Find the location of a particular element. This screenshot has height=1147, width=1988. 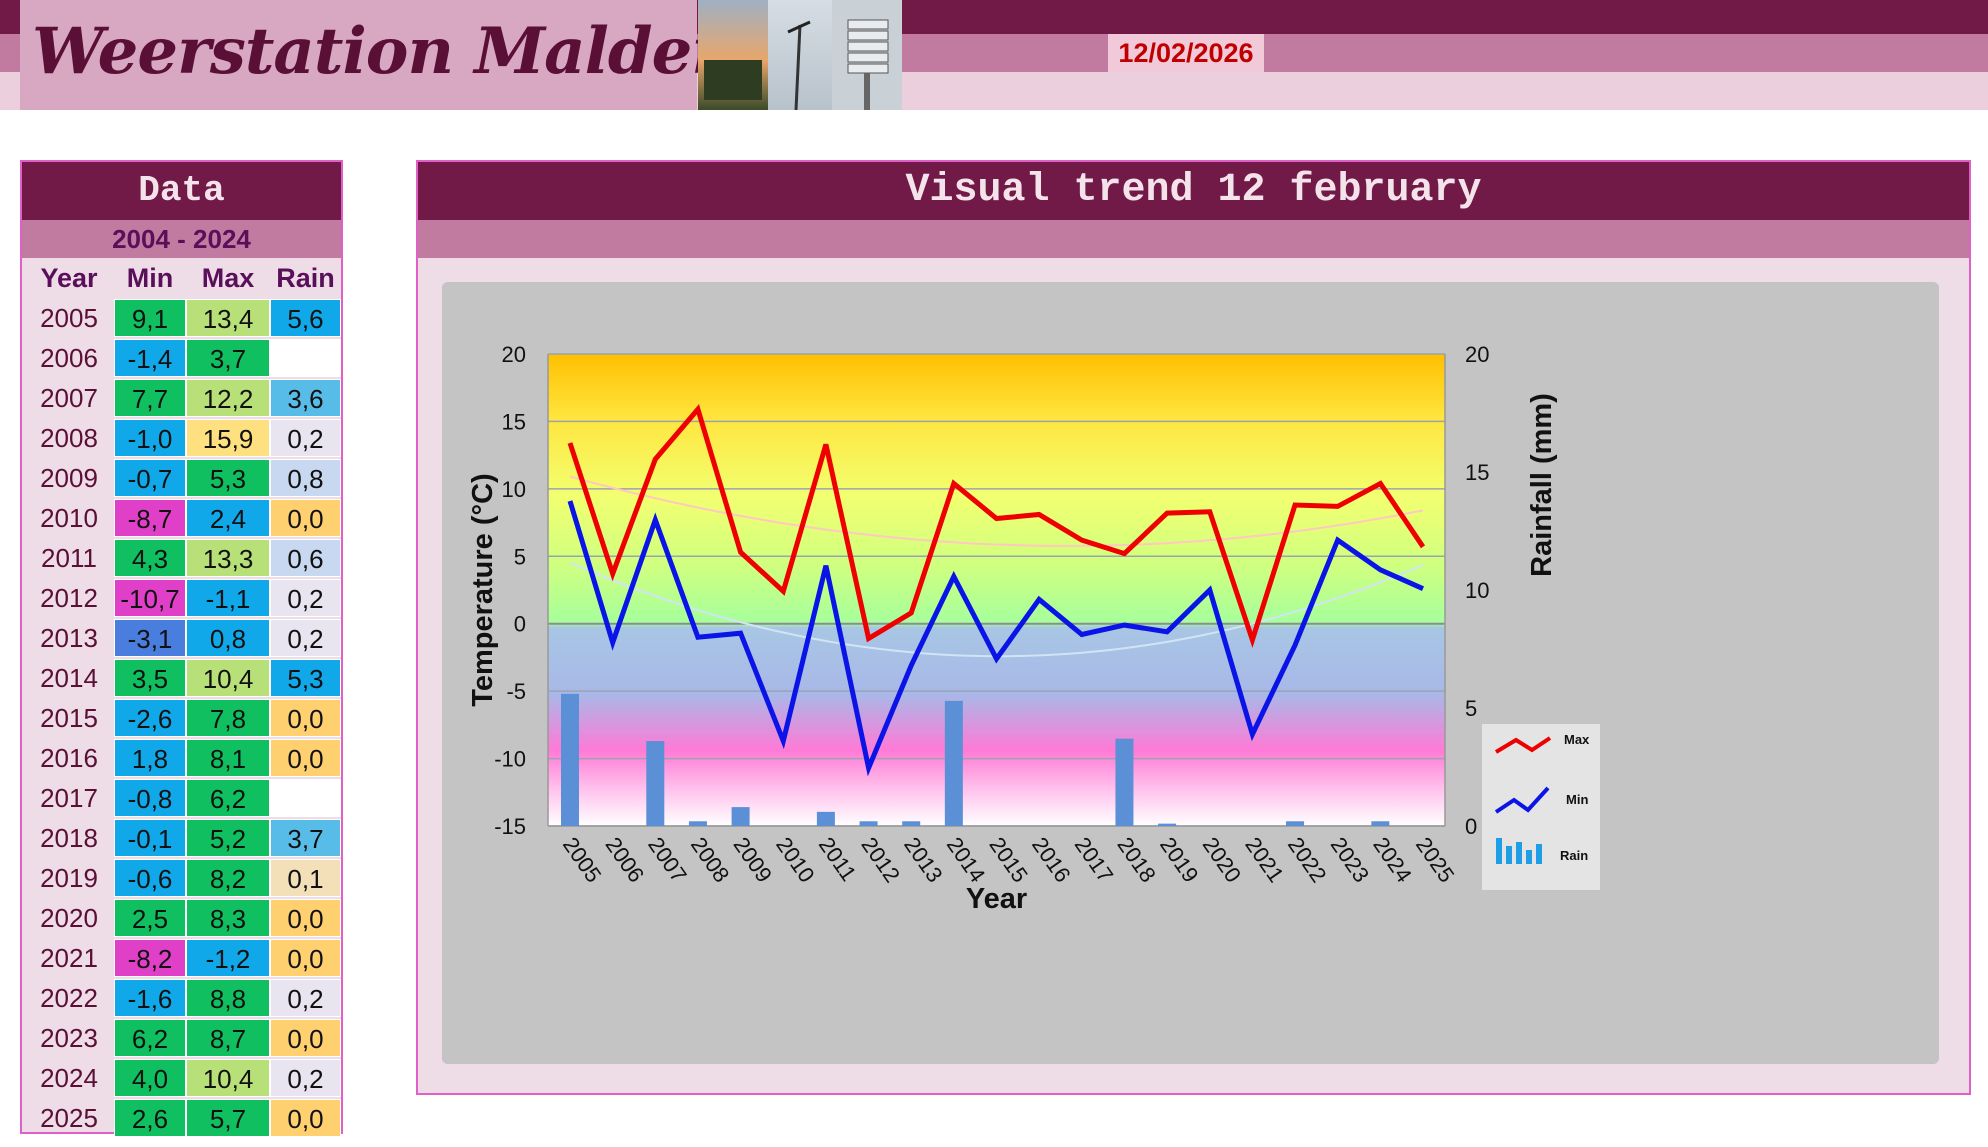

x-tick-label: 2008 is located at coordinates (710, 860).